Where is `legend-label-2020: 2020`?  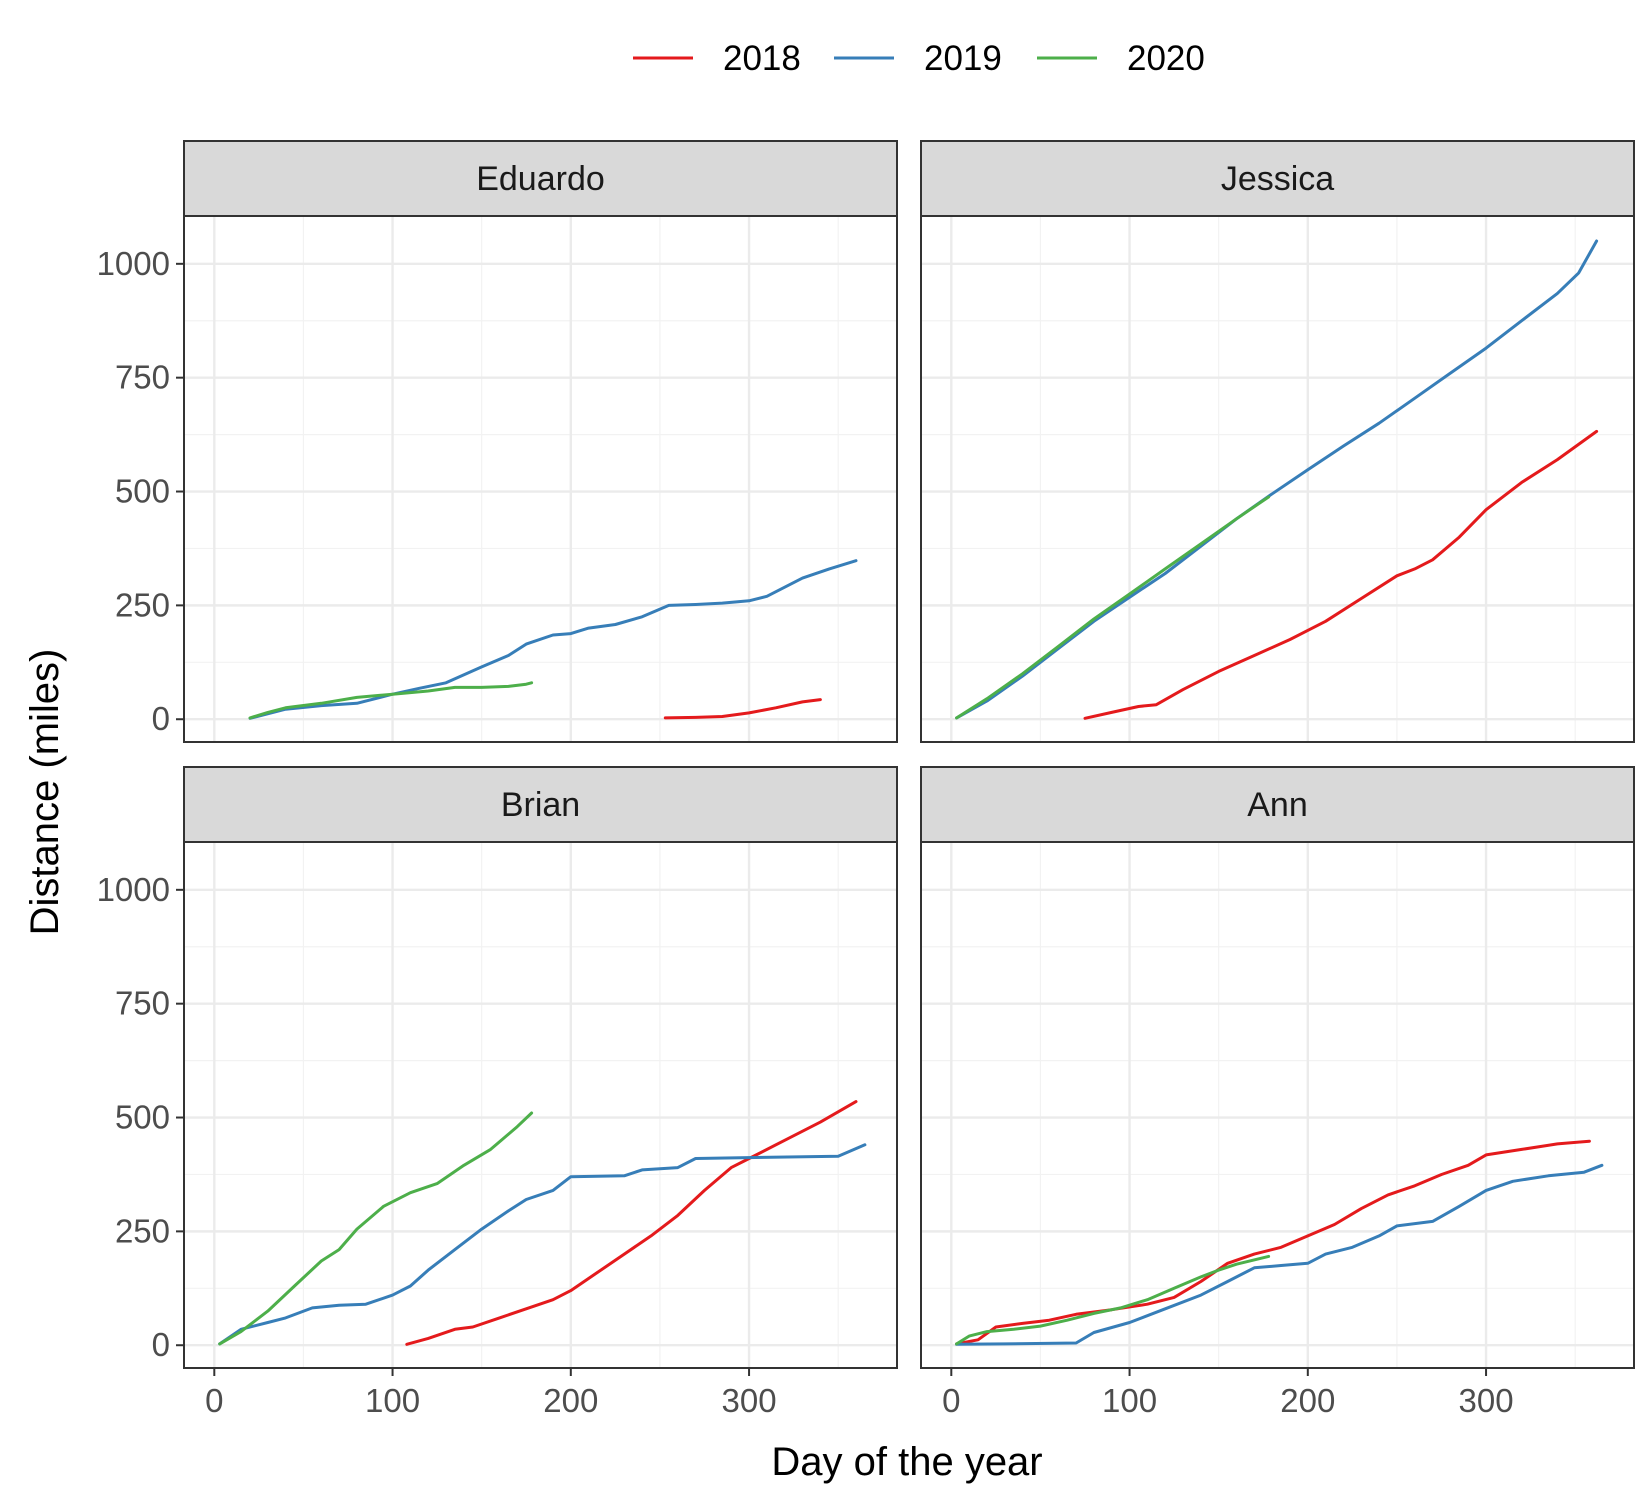
legend-label-2020: 2020 is located at coordinates (1166, 58).